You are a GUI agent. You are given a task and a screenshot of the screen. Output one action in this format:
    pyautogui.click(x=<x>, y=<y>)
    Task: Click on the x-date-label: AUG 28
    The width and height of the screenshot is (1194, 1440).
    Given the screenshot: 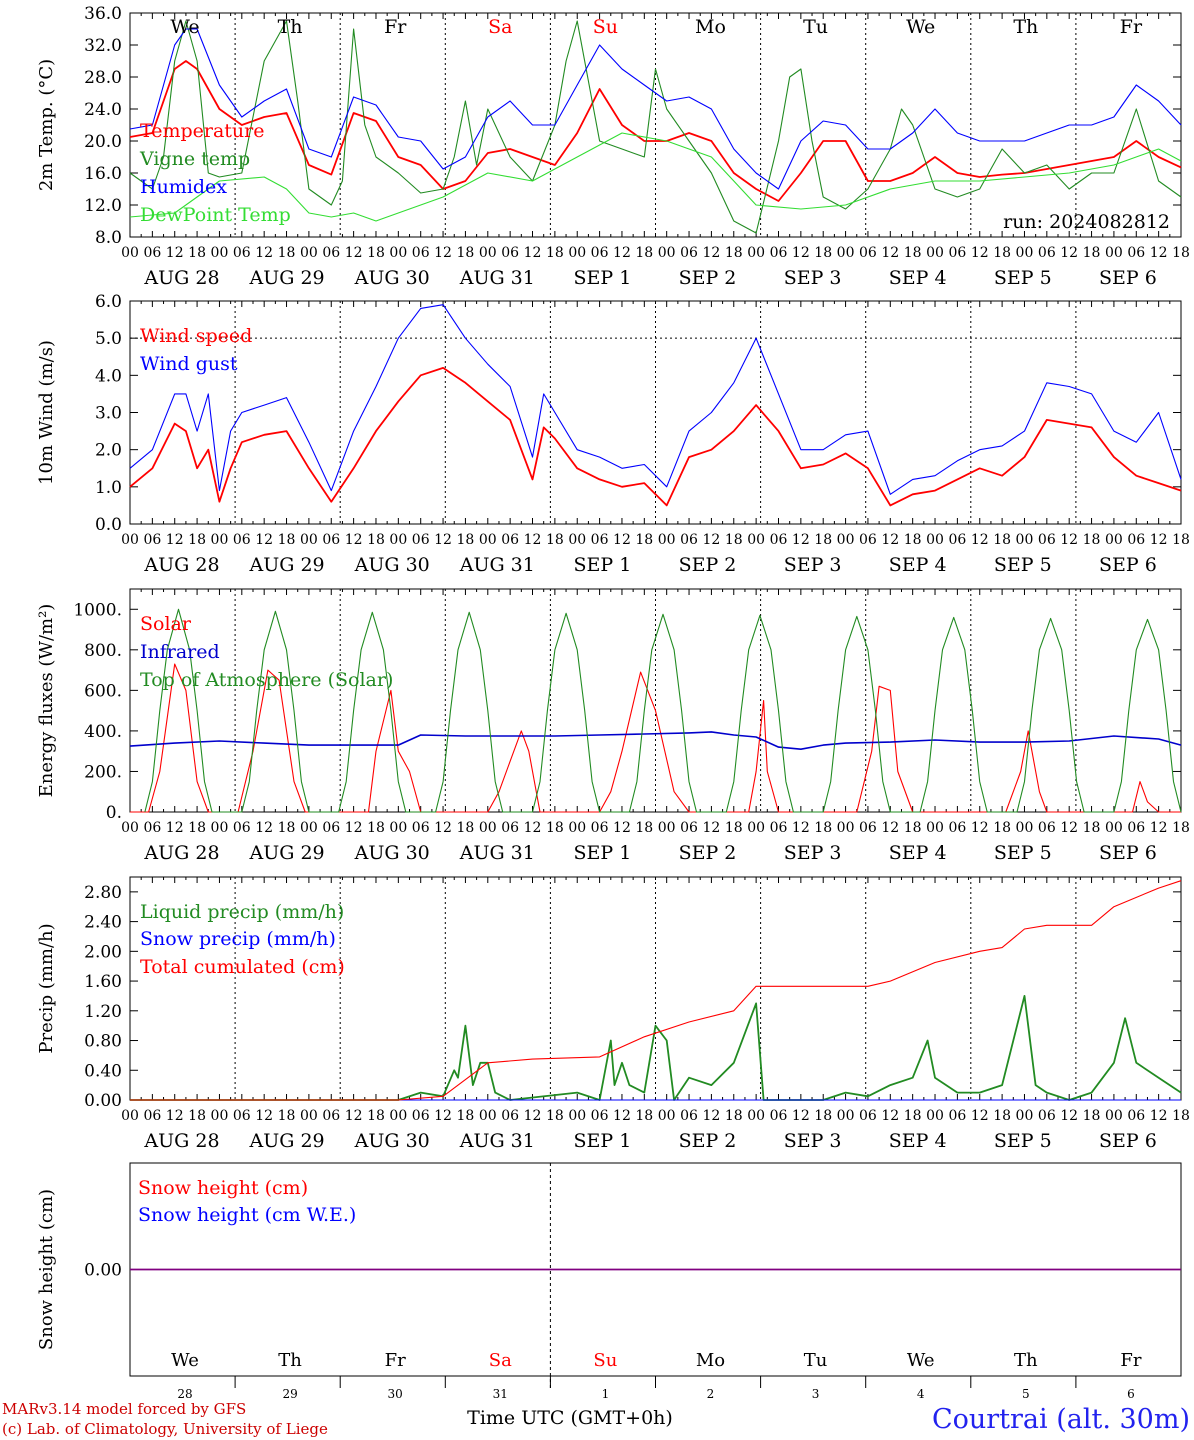 What is the action you would take?
    pyautogui.click(x=181, y=565)
    